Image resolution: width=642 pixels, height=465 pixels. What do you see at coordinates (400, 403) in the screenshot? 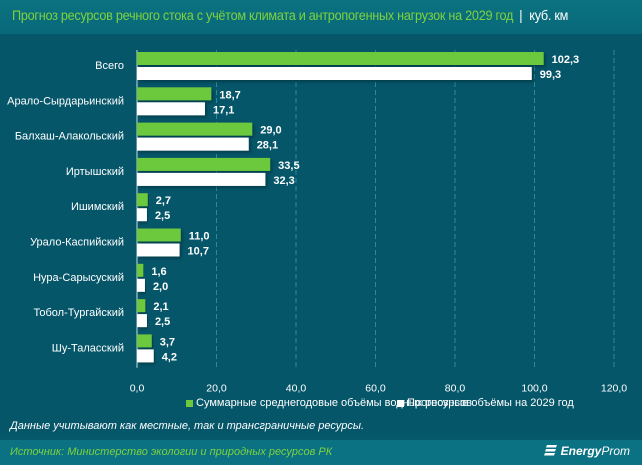
I see `legend-swatch-white` at bounding box center [400, 403].